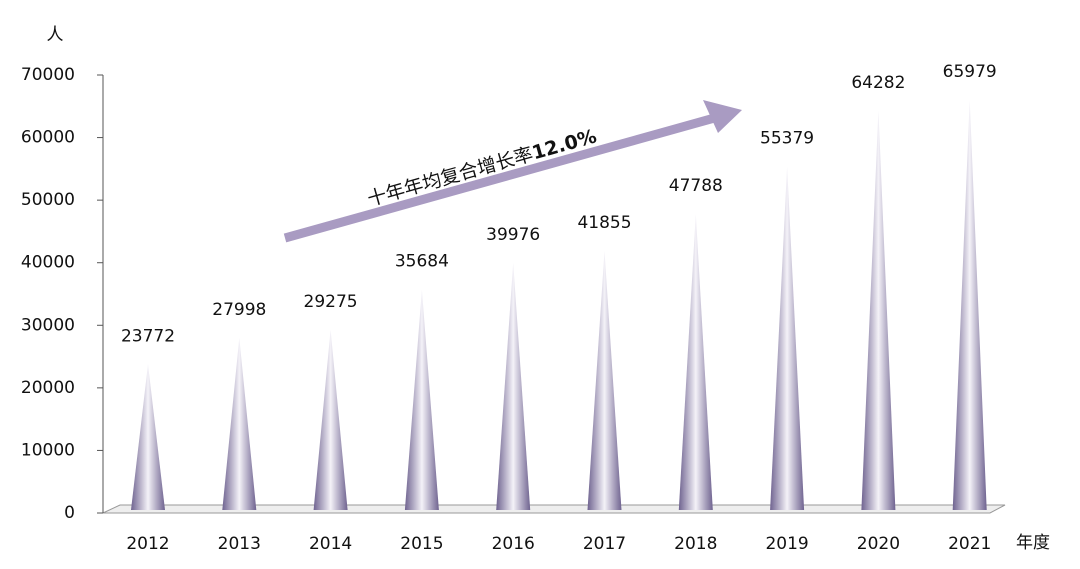 The image size is (1080, 569). What do you see at coordinates (48, 450) in the screenshot?
I see `y-tick-label: 10000` at bounding box center [48, 450].